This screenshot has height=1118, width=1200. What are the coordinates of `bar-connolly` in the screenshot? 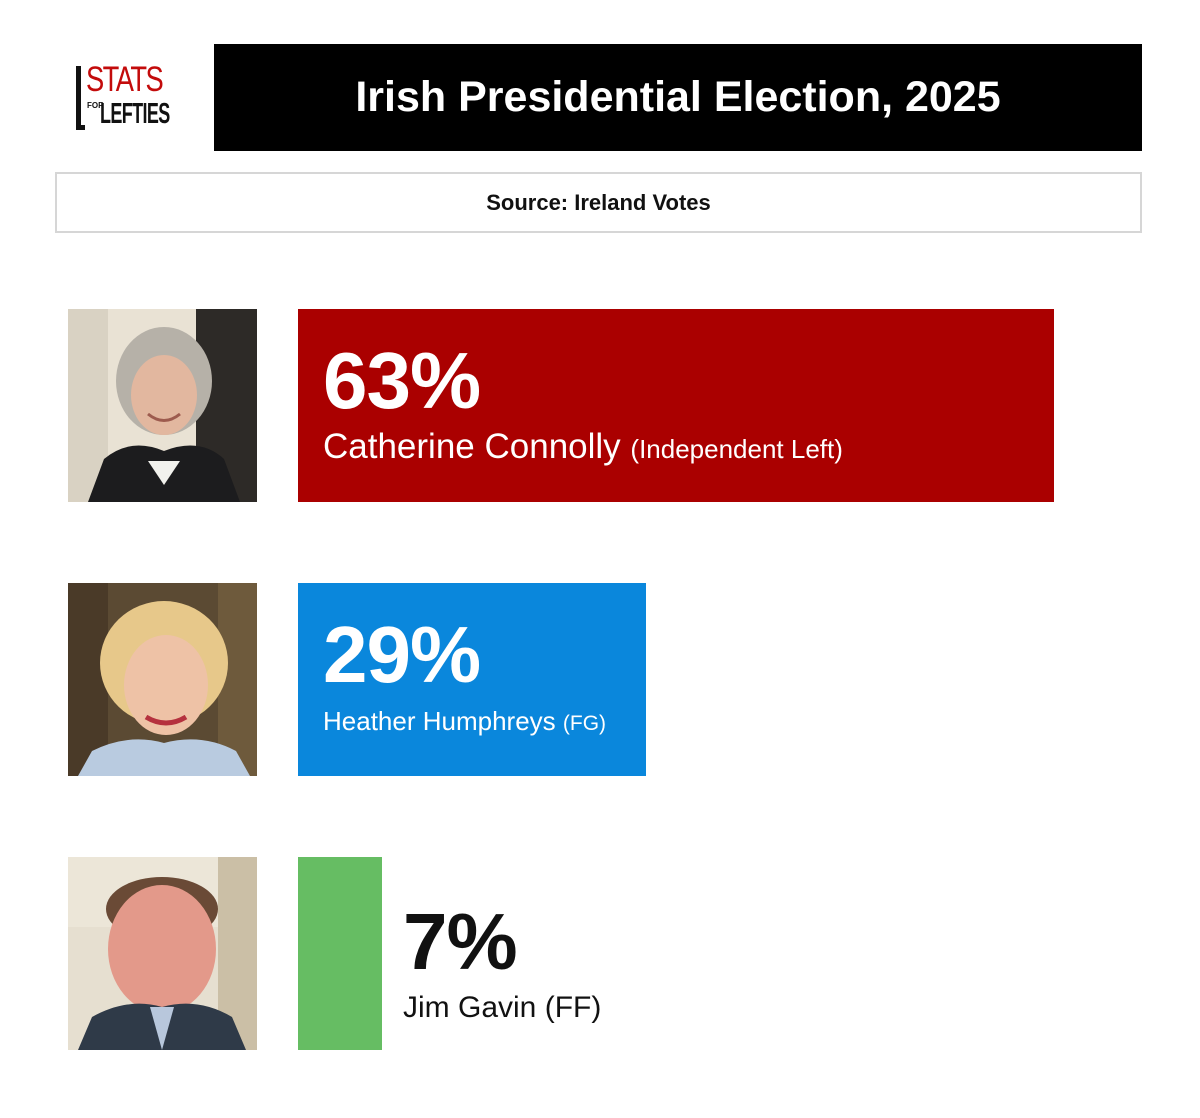 It's located at (676, 405).